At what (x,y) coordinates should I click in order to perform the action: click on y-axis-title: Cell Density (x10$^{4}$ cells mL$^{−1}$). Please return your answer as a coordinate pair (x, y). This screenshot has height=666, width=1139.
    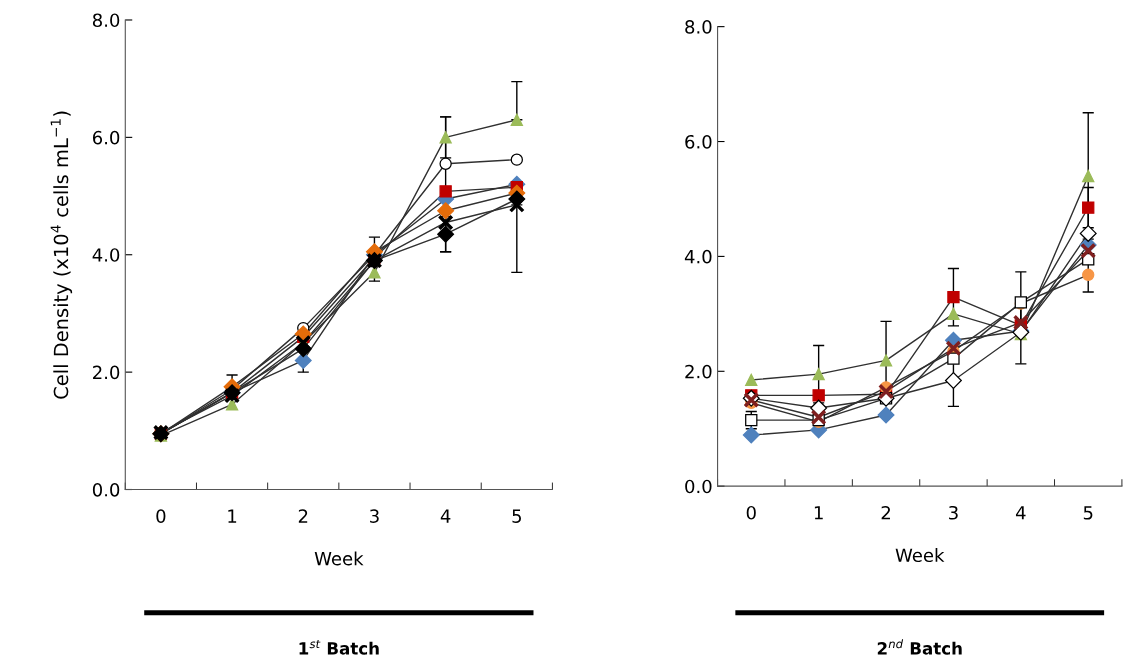
    Looking at the image, I should click on (61, 255).